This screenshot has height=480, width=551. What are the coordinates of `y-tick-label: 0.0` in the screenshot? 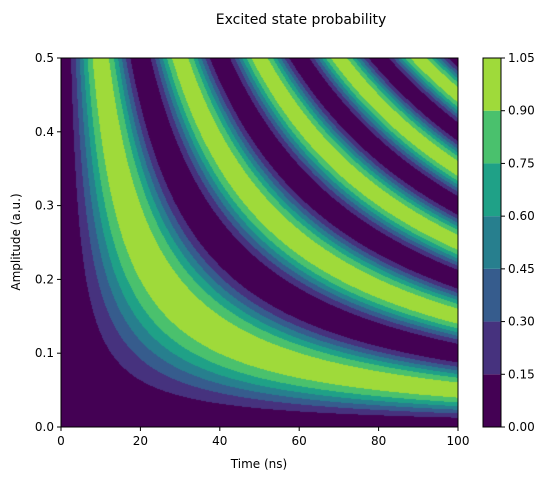 It's located at (44, 427).